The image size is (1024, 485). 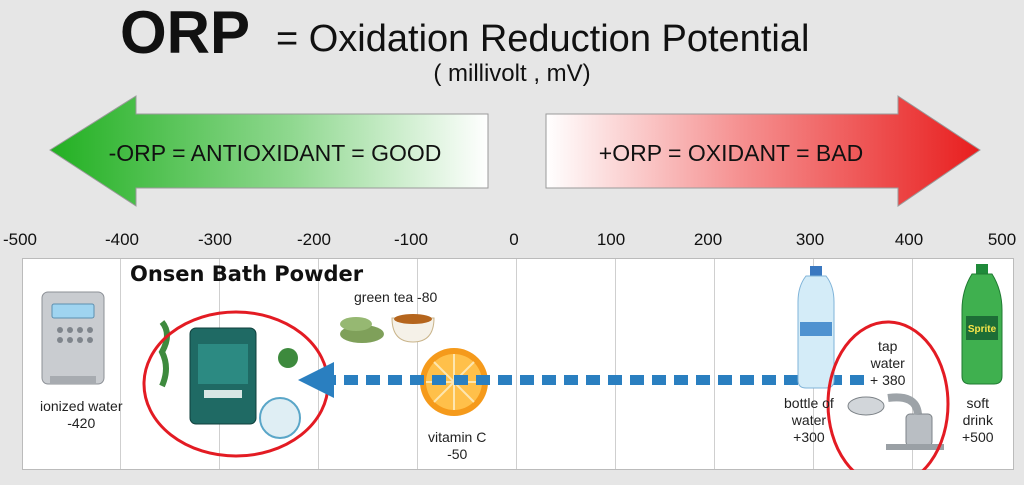 What do you see at coordinates (411, 239) in the screenshot?
I see `tick-label: -100` at bounding box center [411, 239].